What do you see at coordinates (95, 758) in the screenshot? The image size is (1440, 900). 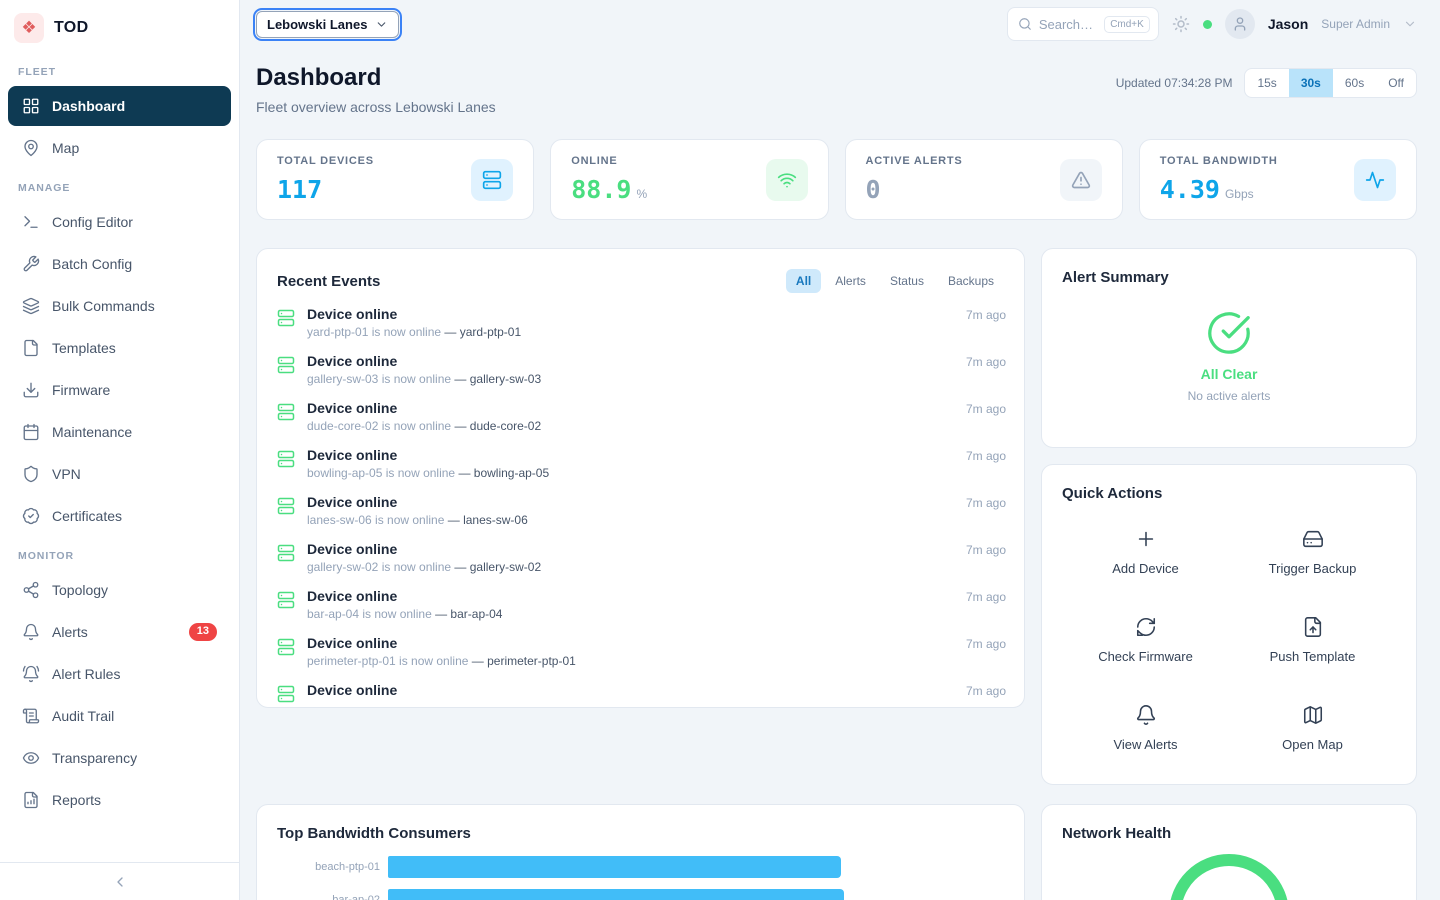 I see `sidebar-item-label: Transparency` at bounding box center [95, 758].